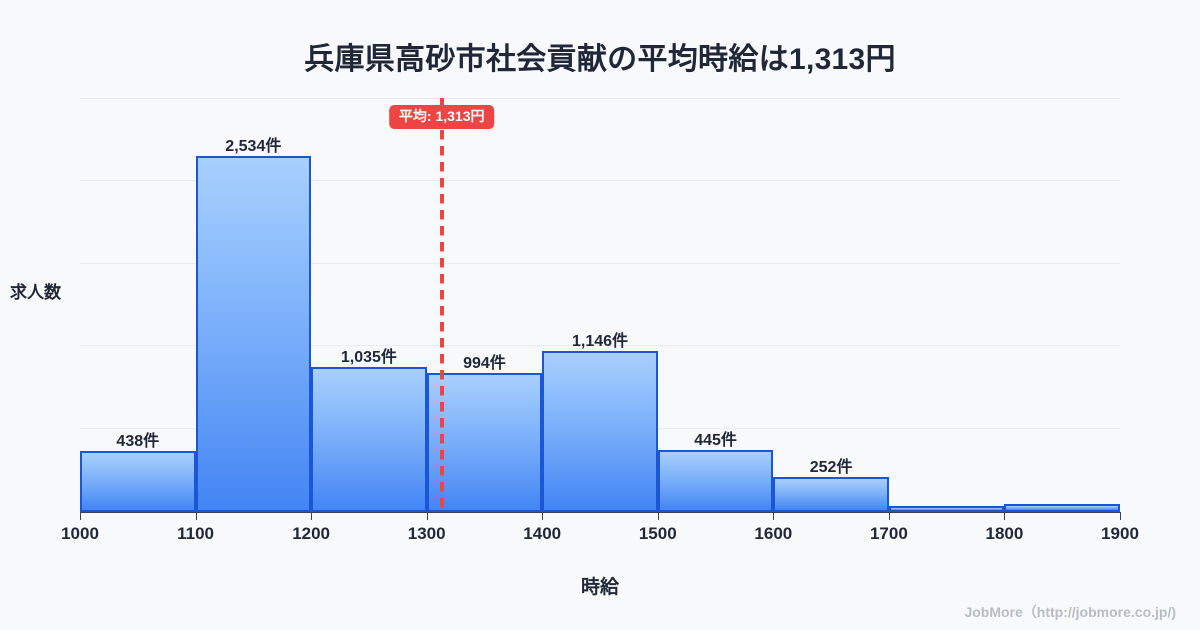  I want to click on bar-value-label: 252件, so click(831, 467).